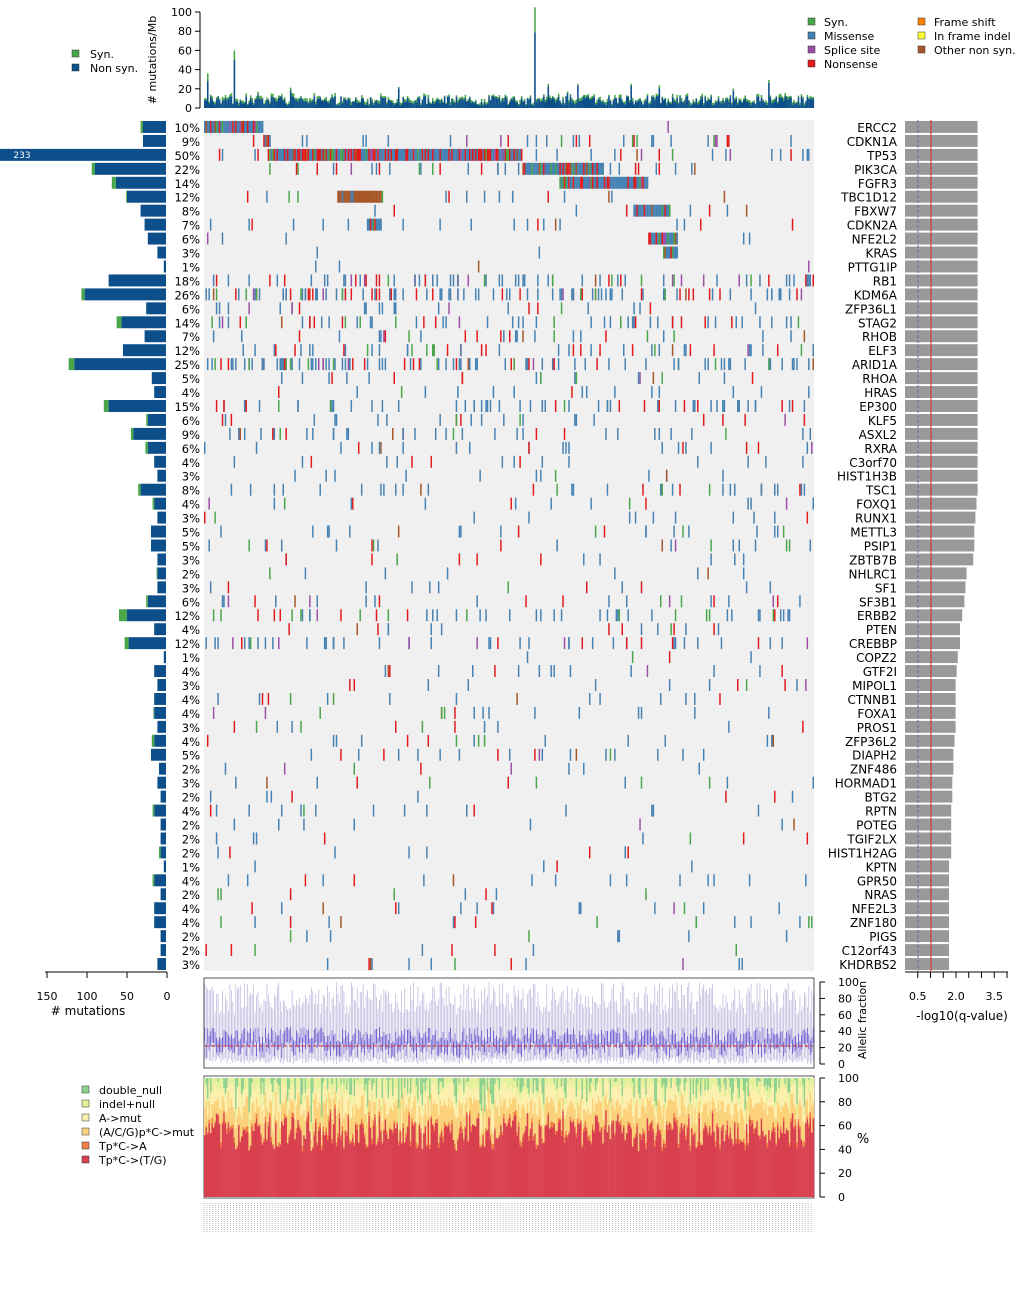 The width and height of the screenshot is (1020, 1308). I want to click on gene-label: C3orf70, so click(873, 463).